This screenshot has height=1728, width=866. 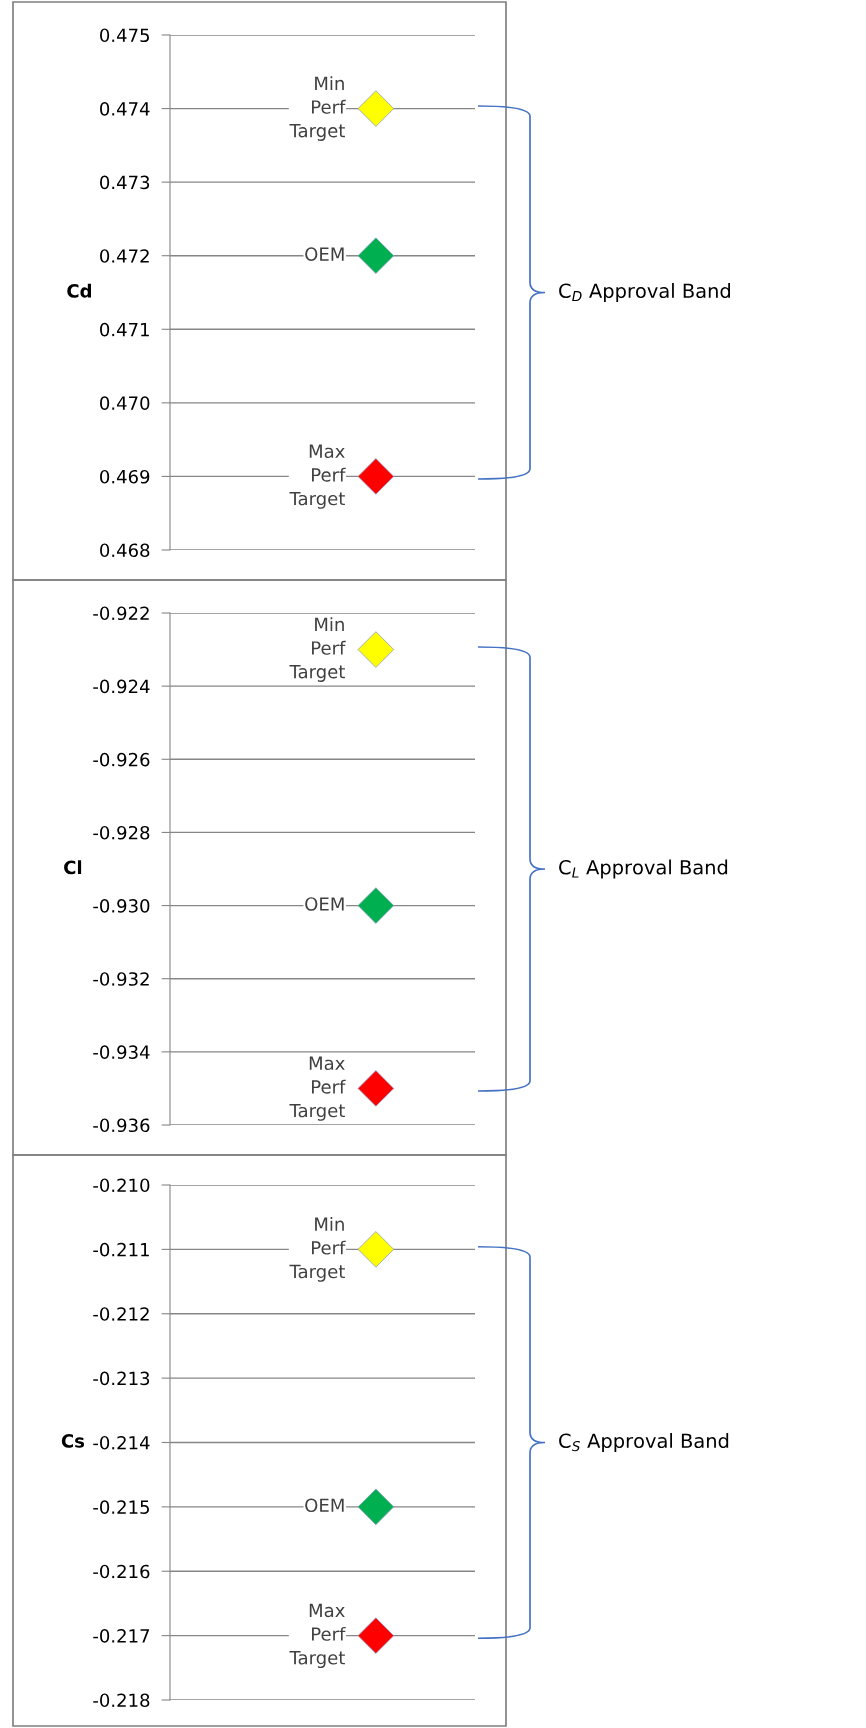 What do you see at coordinates (121, 759) in the screenshot?
I see `y-tick-label: -0.926` at bounding box center [121, 759].